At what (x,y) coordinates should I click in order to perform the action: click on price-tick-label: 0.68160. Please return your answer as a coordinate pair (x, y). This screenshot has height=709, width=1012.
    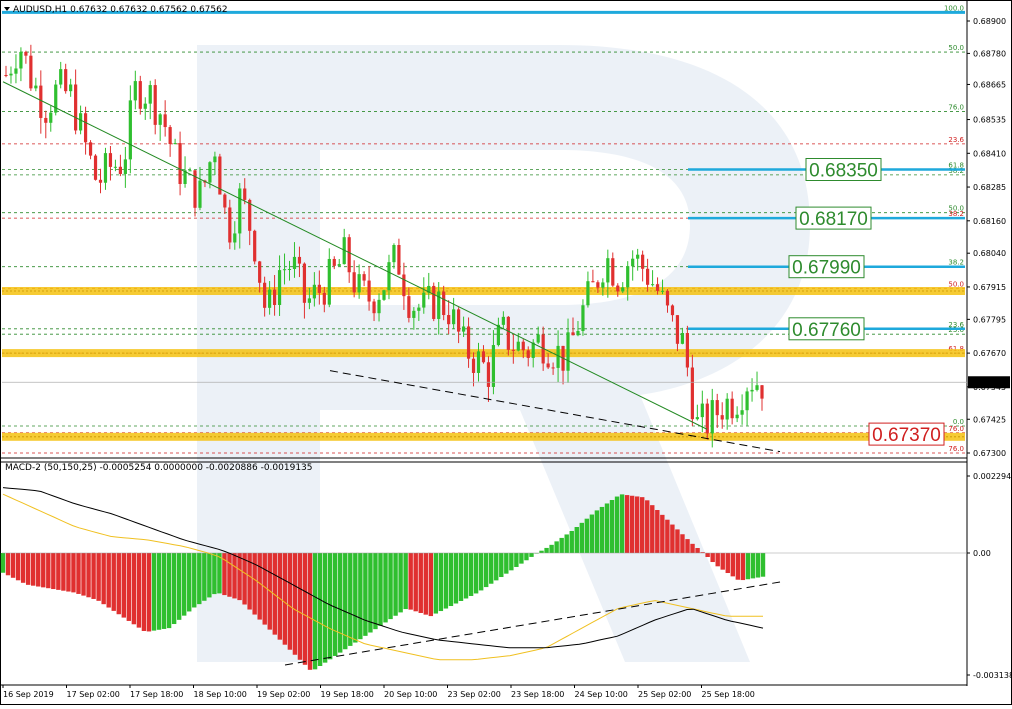
    Looking at the image, I should click on (989, 221).